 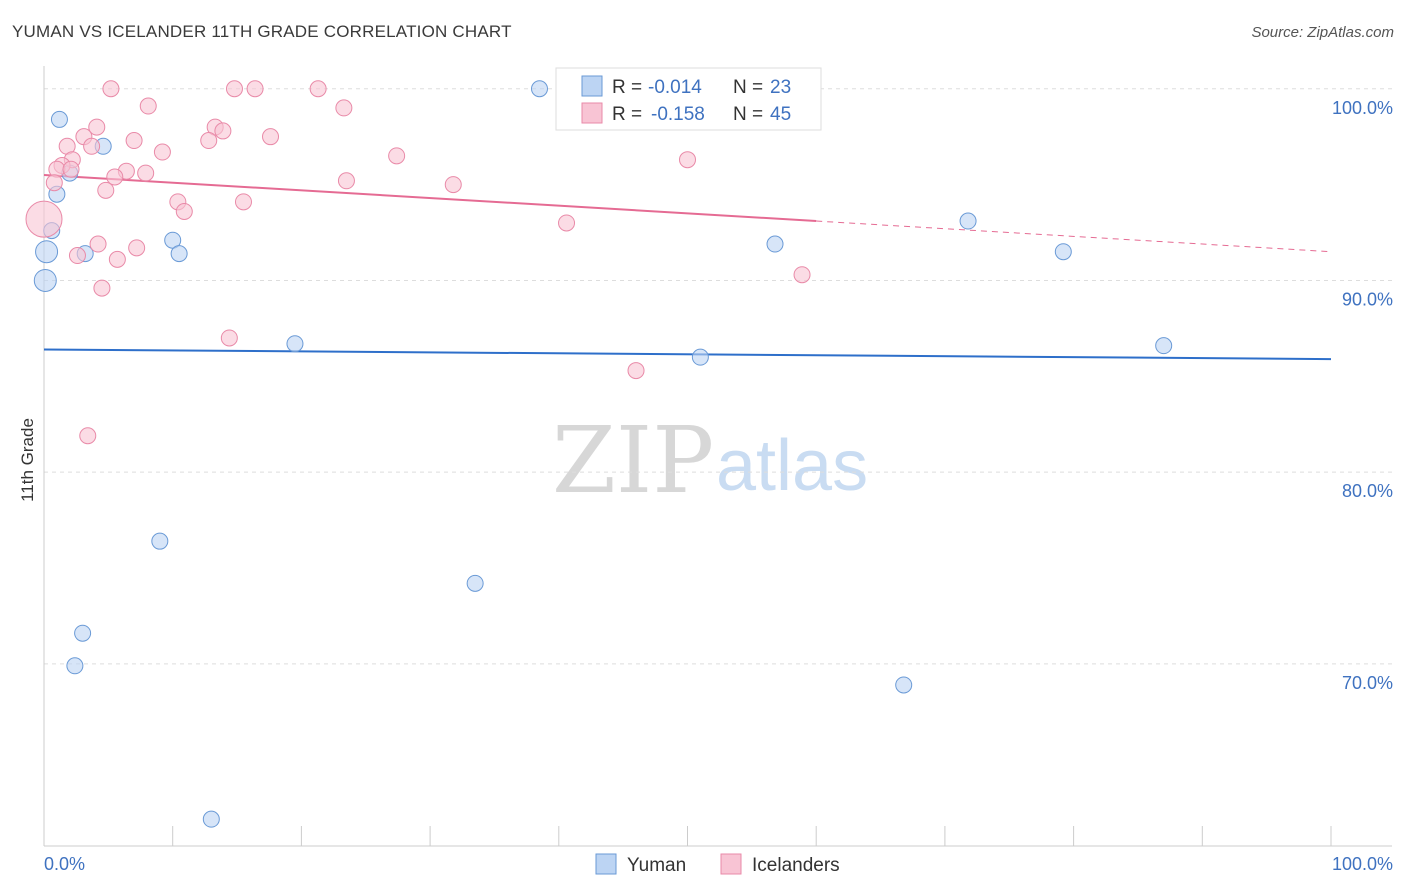 I want to click on legend-n-value-yuman: 23, so click(x=780, y=87).